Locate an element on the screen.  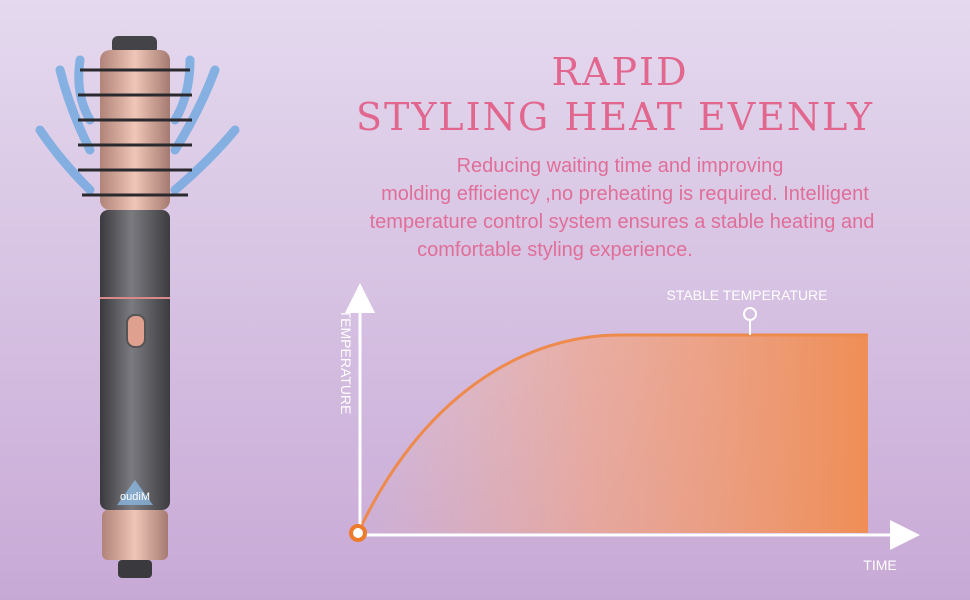
title-line: RAPID is located at coordinates (619, 72).